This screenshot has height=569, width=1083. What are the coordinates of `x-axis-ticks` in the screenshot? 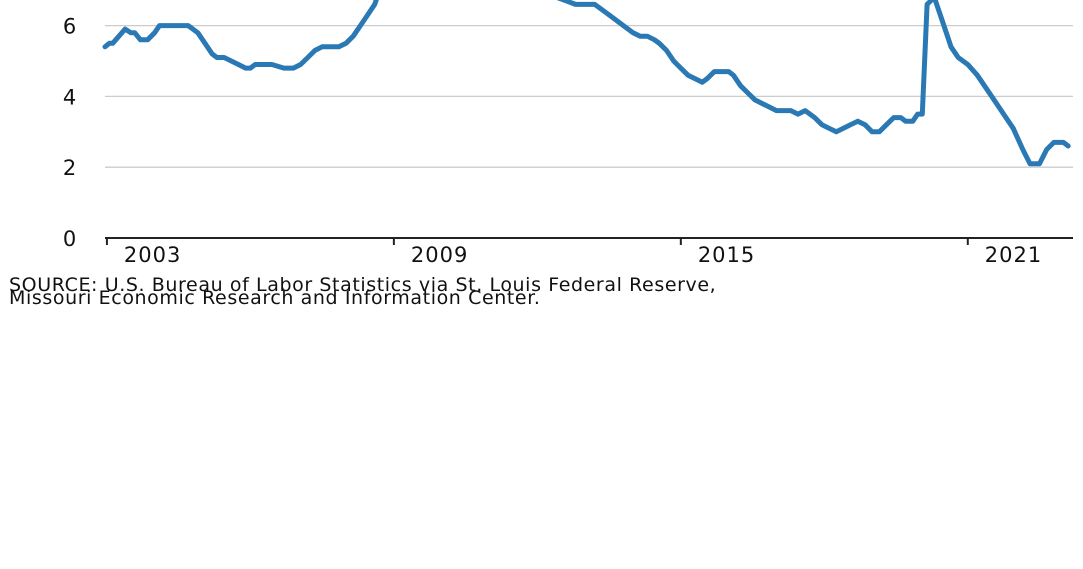 It's located at (537, 241).